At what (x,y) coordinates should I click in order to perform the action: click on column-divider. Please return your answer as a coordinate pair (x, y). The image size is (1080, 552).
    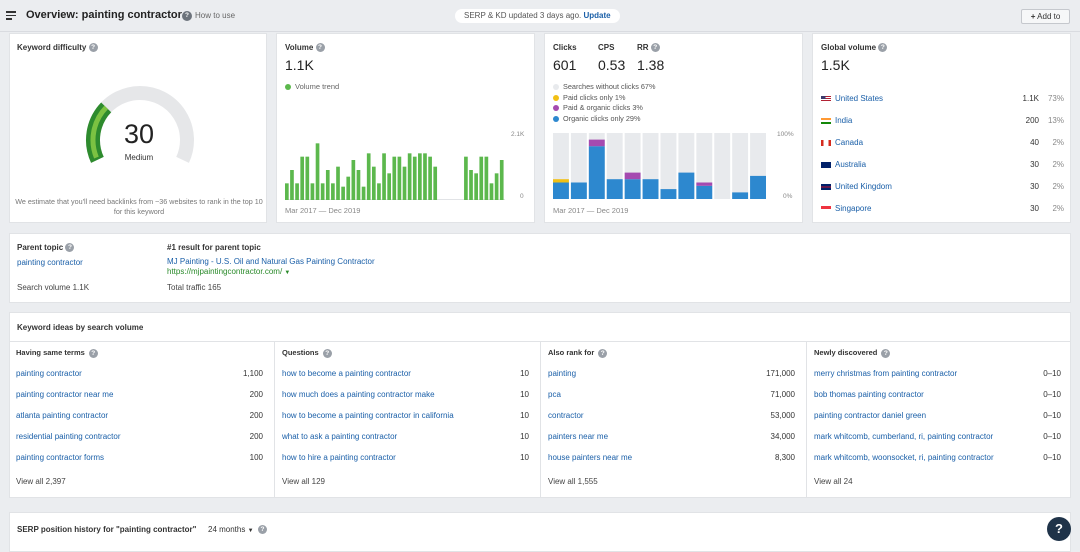
    Looking at the image, I should click on (540, 419).